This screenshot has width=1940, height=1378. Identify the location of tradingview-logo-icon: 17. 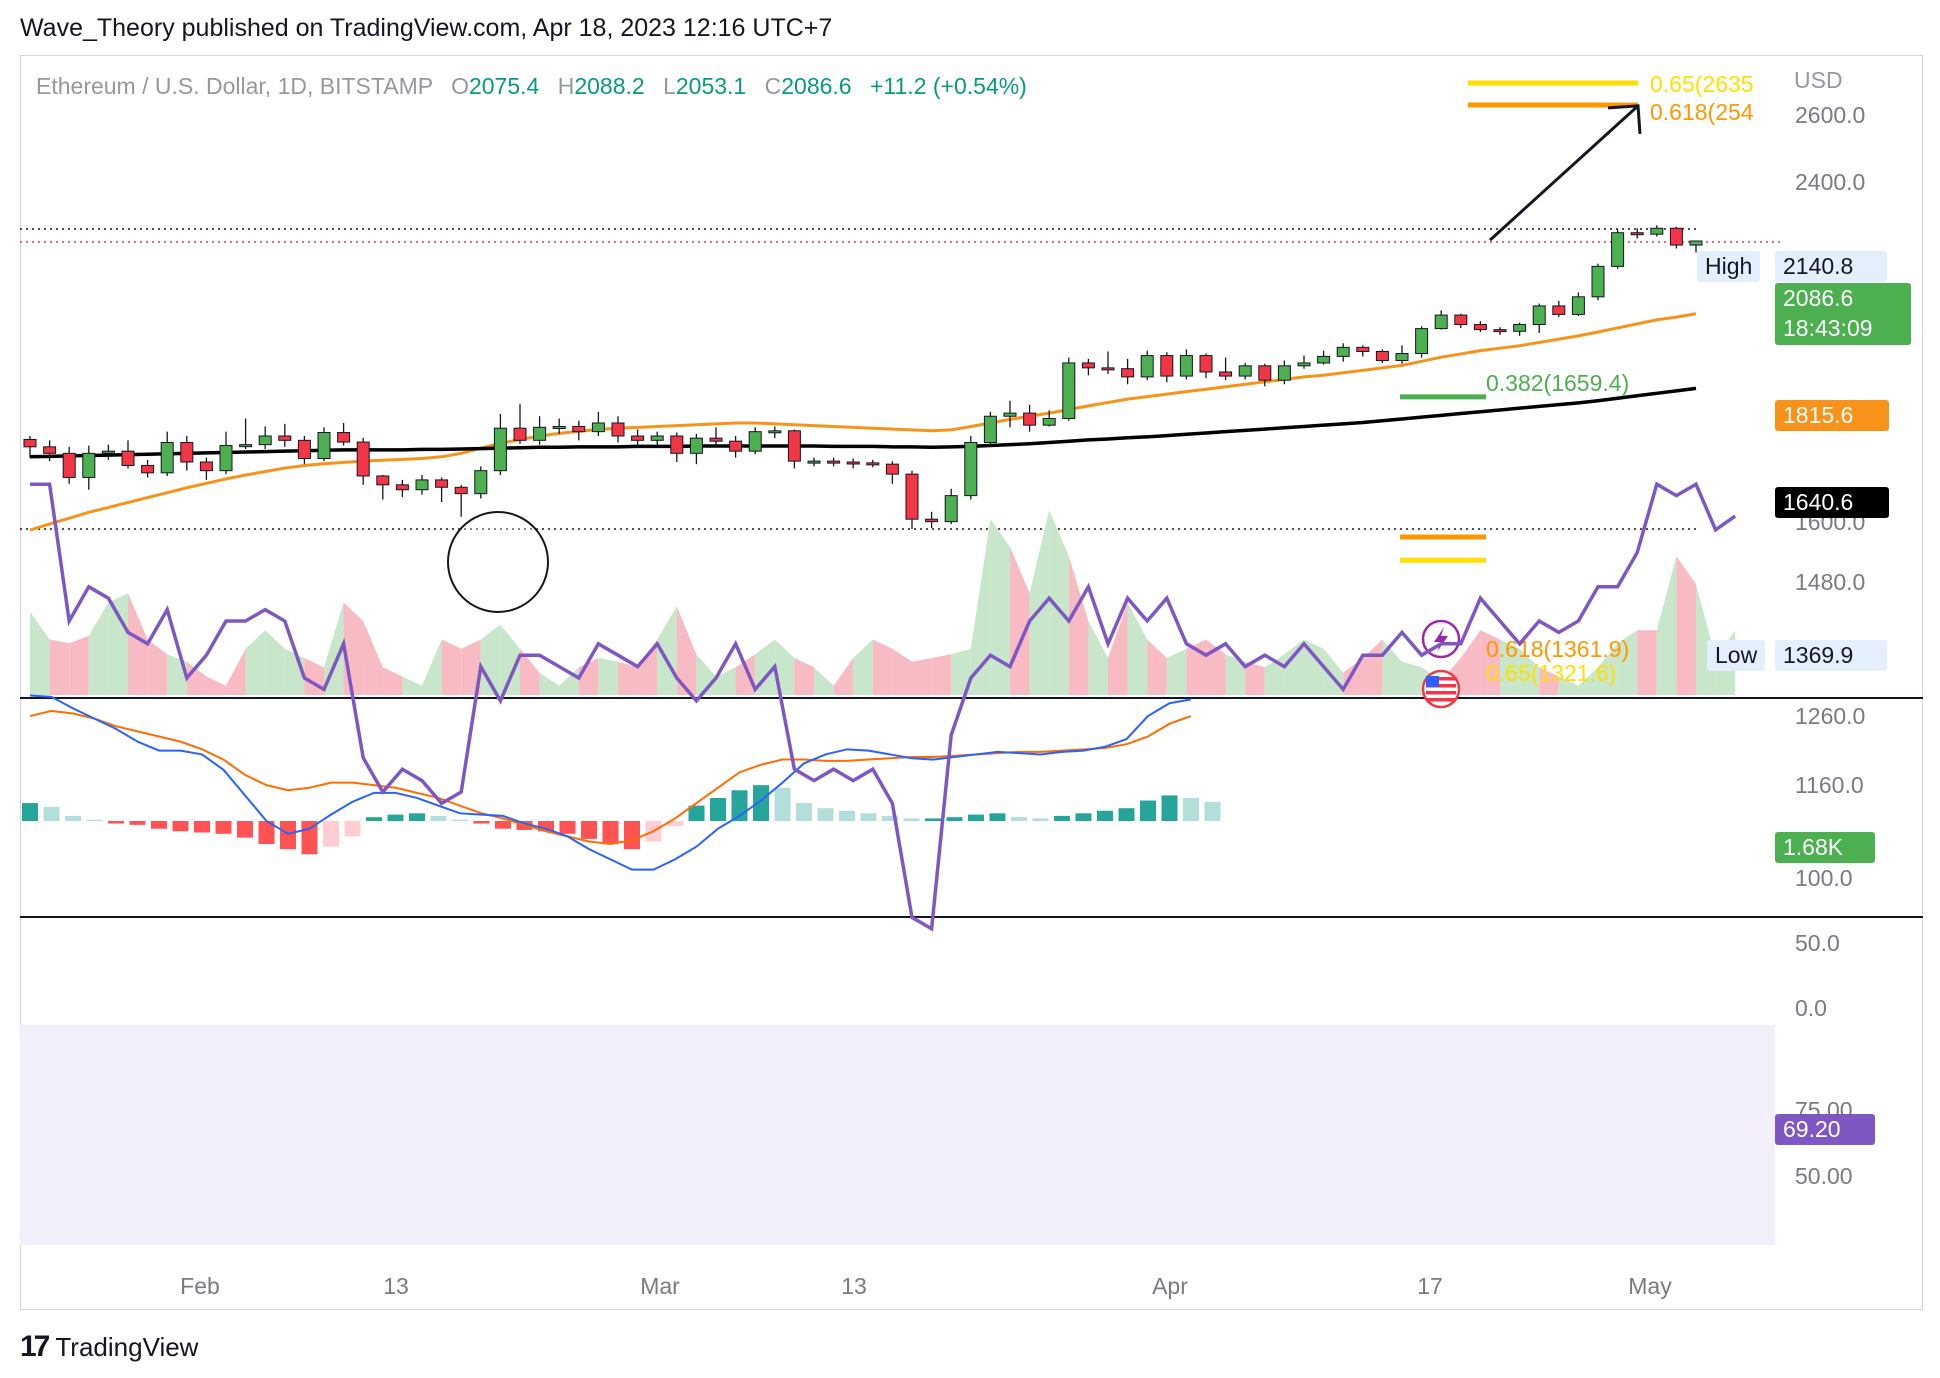
(35, 1346).